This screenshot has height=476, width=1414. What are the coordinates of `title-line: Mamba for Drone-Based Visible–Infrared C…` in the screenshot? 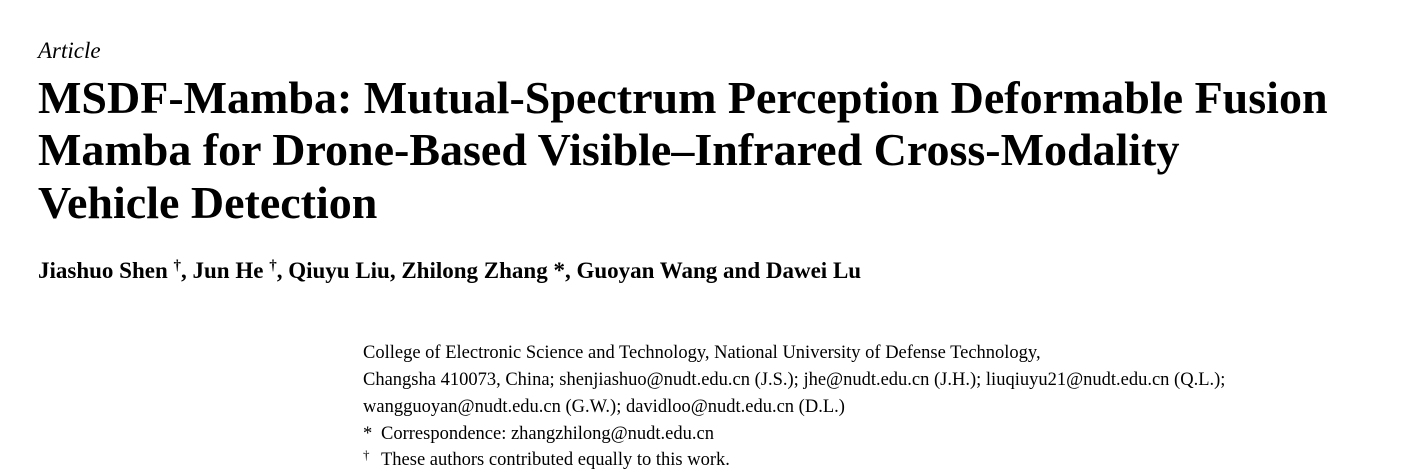 It's located at (609, 149).